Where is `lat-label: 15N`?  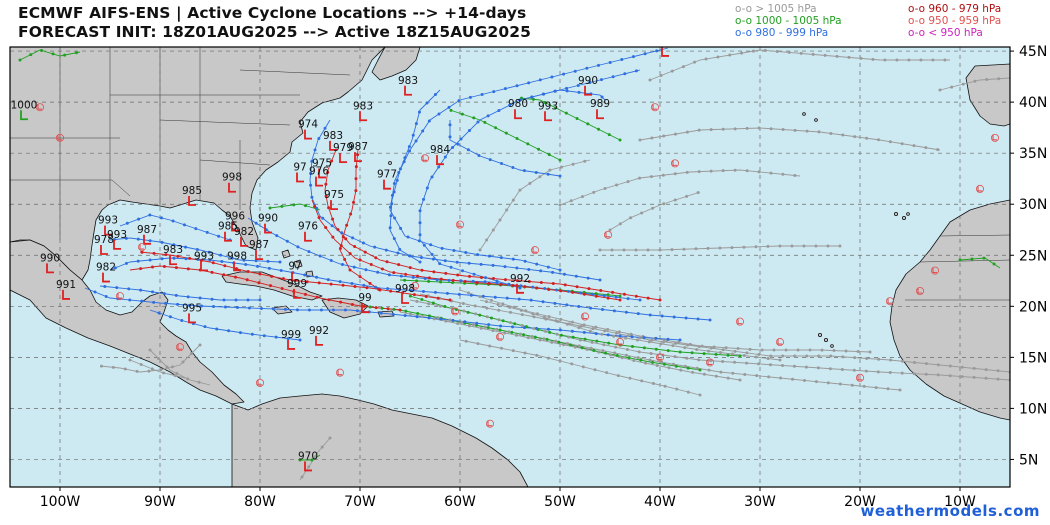
lat-label: 15N is located at coordinates (1033, 358).